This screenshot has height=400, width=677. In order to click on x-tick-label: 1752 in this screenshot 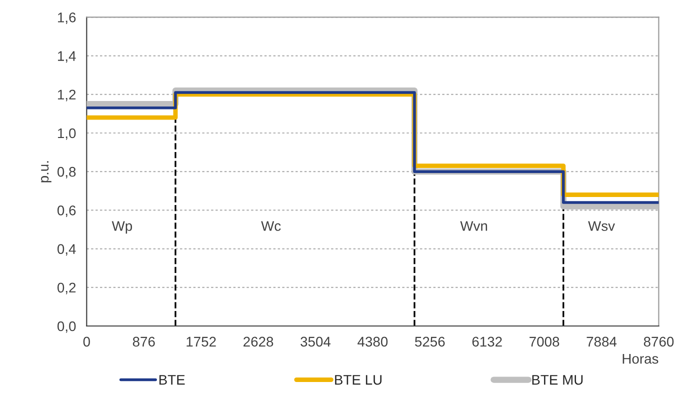, I will do `click(201, 341)`.